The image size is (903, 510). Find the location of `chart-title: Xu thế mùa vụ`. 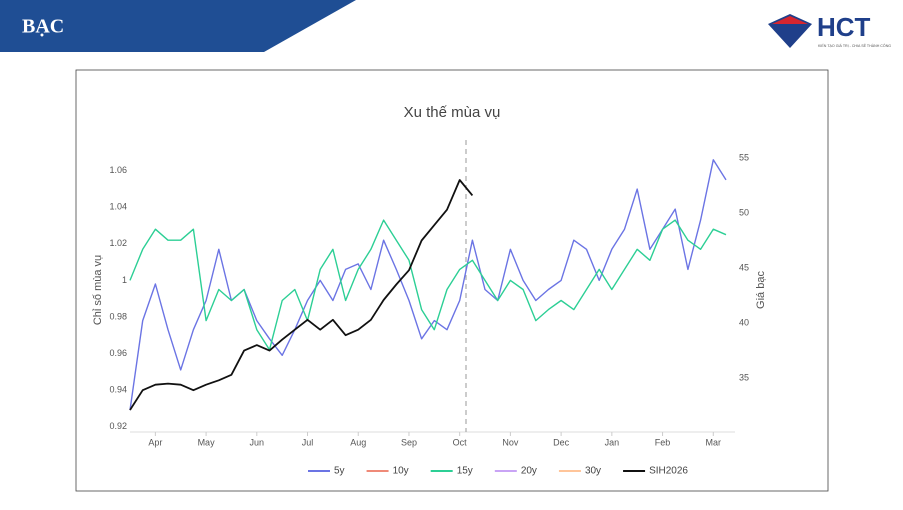

chart-title: Xu thế mùa vụ is located at coordinates (452, 112).